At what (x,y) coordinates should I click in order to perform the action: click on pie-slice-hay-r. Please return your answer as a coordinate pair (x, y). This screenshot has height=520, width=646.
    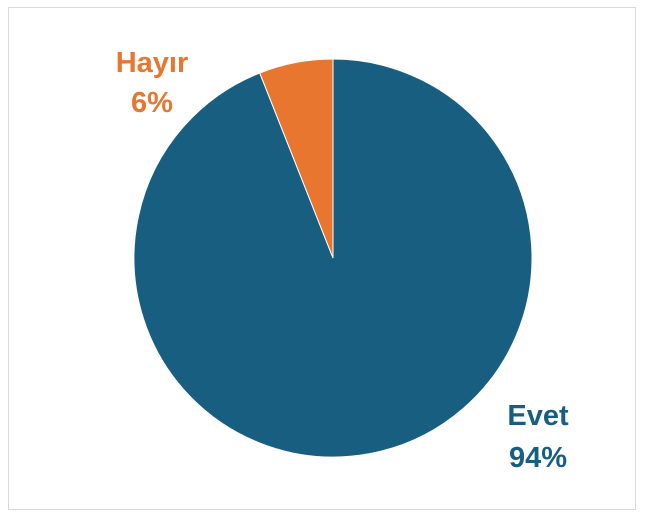
    Looking at the image, I should click on (296, 158).